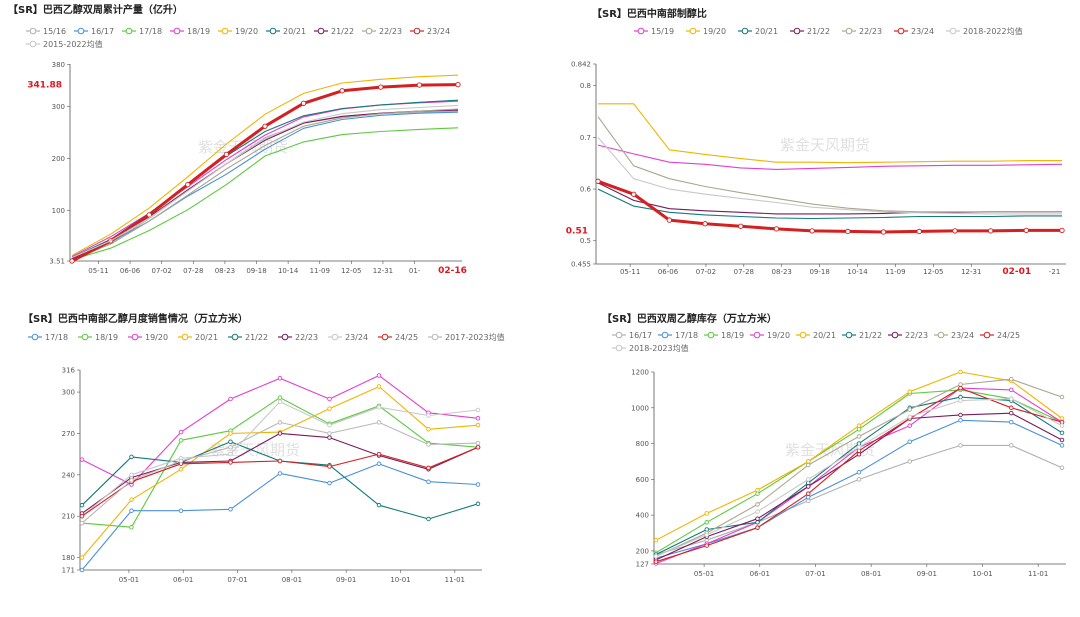 The height and width of the screenshot is (617, 1080). I want to click on series-2017-2023均值, so click(280, 473).